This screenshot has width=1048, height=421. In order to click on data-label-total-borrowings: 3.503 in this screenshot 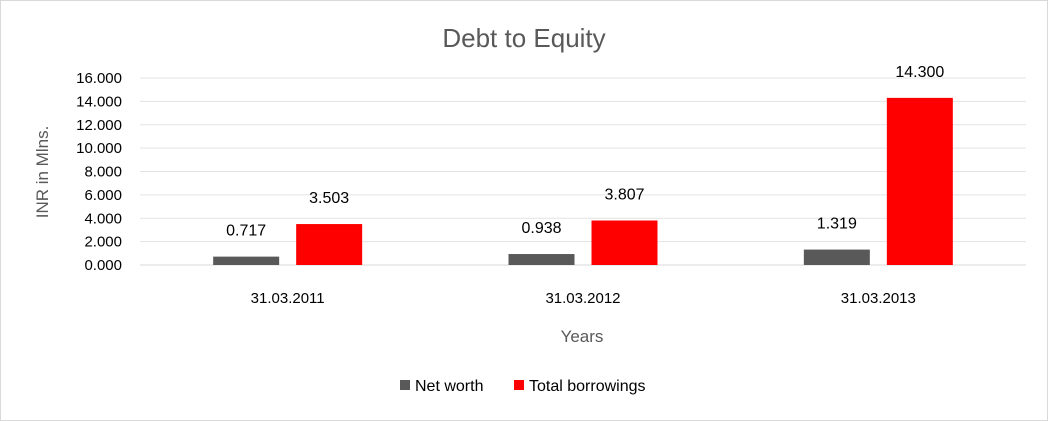, I will do `click(329, 198)`.